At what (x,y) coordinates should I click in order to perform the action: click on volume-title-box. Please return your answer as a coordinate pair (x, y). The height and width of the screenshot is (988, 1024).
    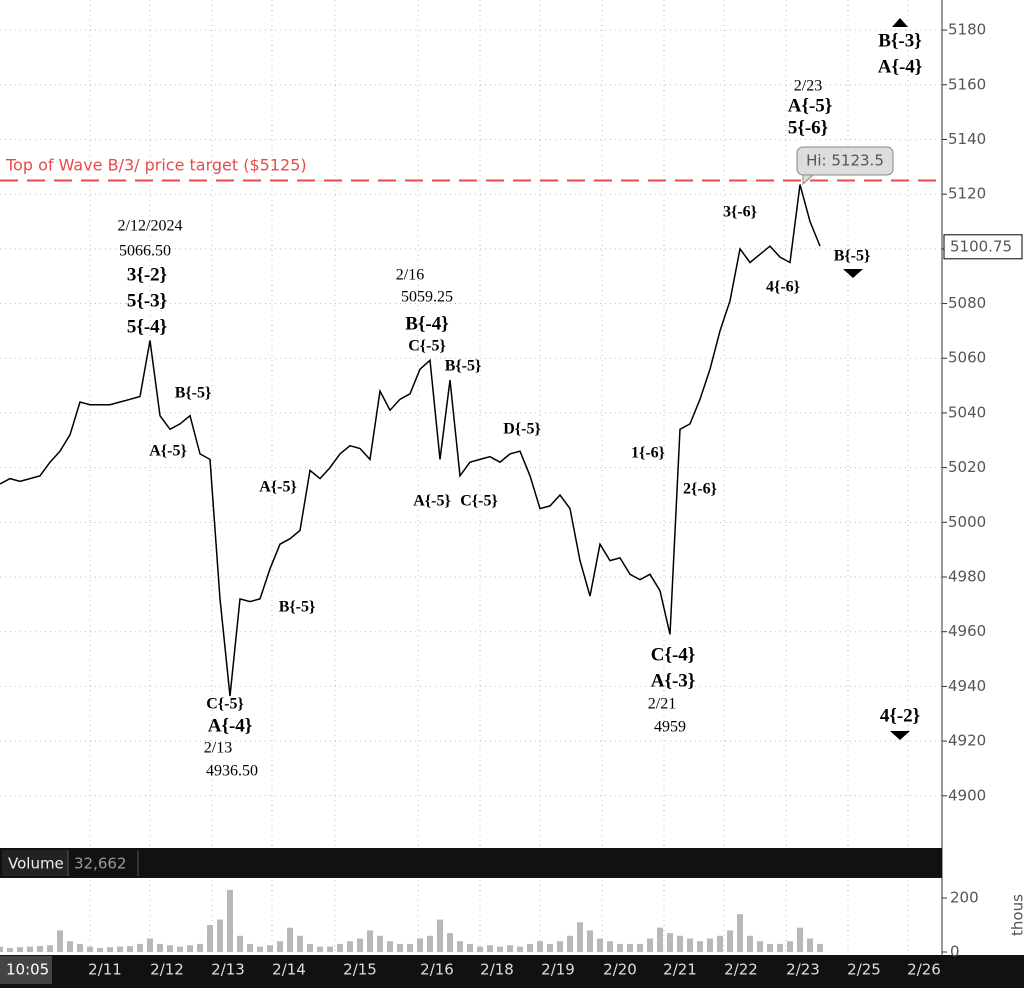
    Looking at the image, I should click on (35, 863).